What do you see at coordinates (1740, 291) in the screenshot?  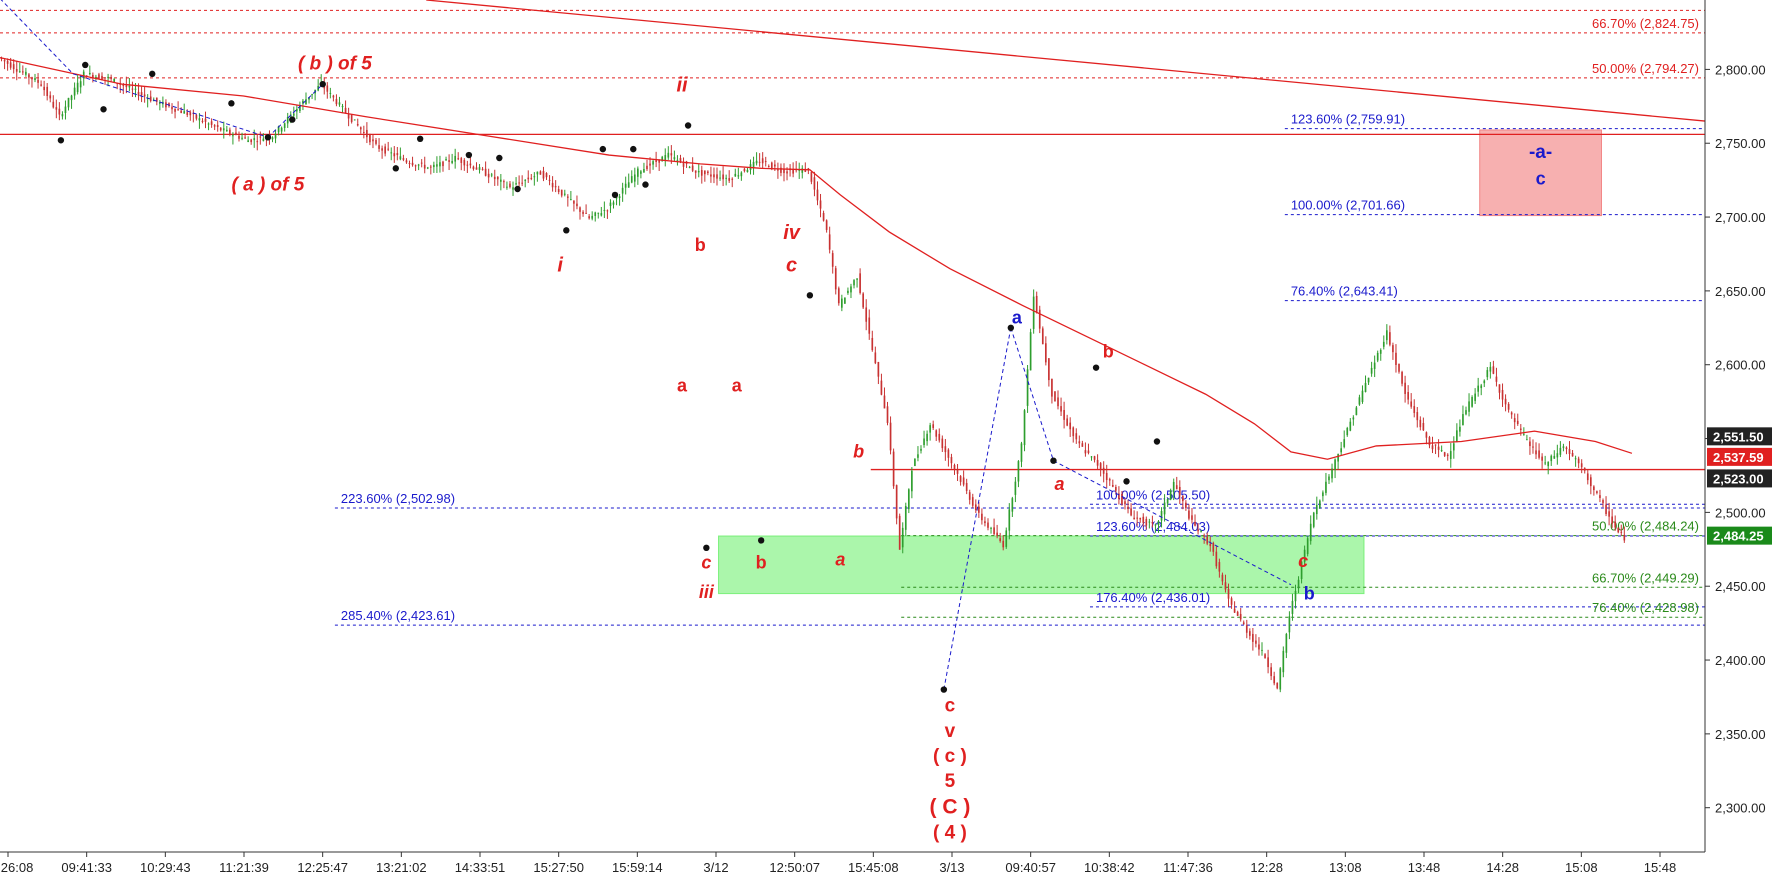 I see `y-tick-label: 2,650.00` at bounding box center [1740, 291].